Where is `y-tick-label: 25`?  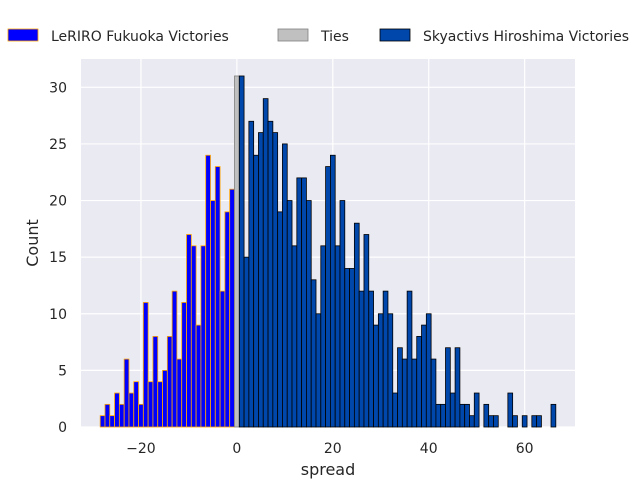
y-tick-label: 25 is located at coordinates (58, 145).